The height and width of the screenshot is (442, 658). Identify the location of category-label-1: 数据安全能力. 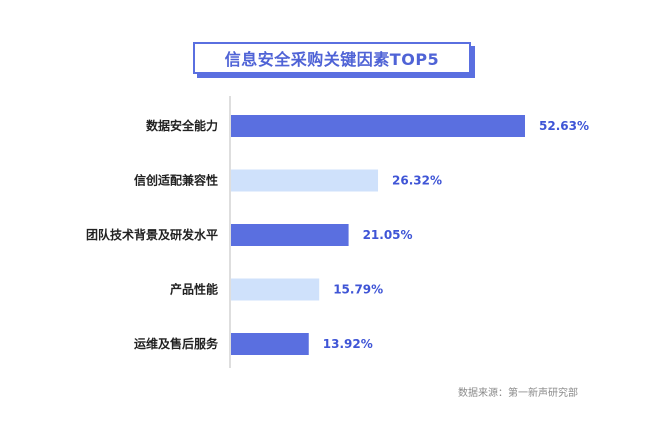
(182, 125).